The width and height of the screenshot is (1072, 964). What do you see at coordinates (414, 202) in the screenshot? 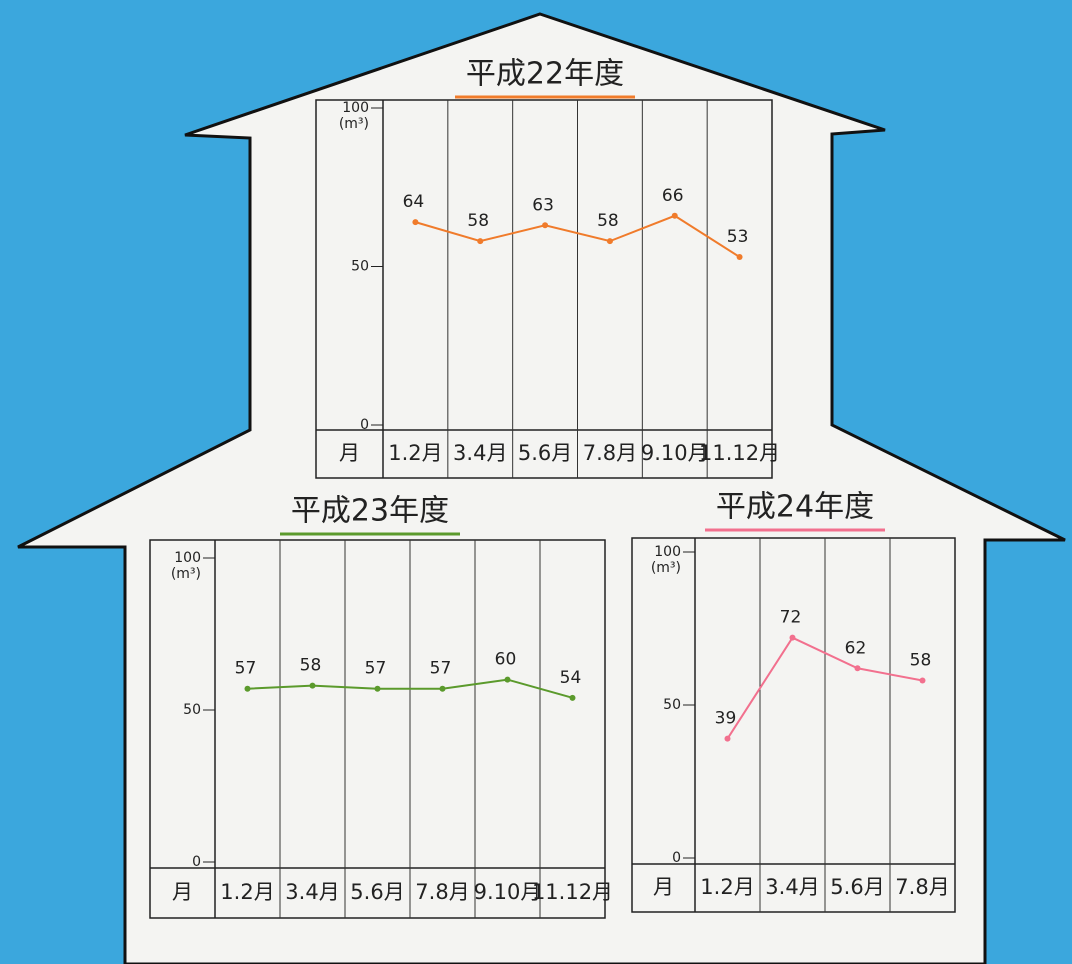
I see `data-label: 64` at bounding box center [414, 202].